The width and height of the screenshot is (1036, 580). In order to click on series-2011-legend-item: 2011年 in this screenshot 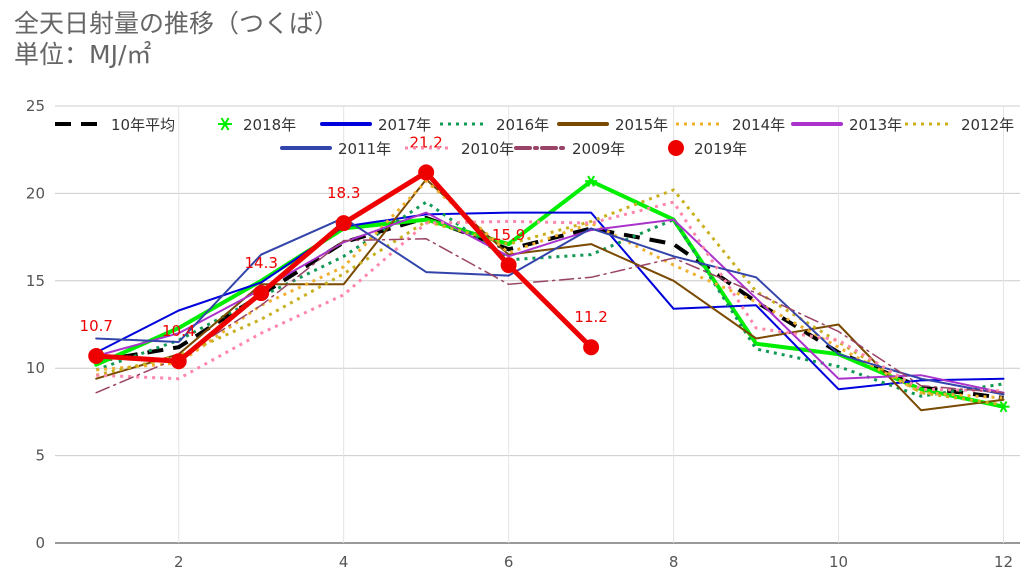, I will do `click(335, 149)`.